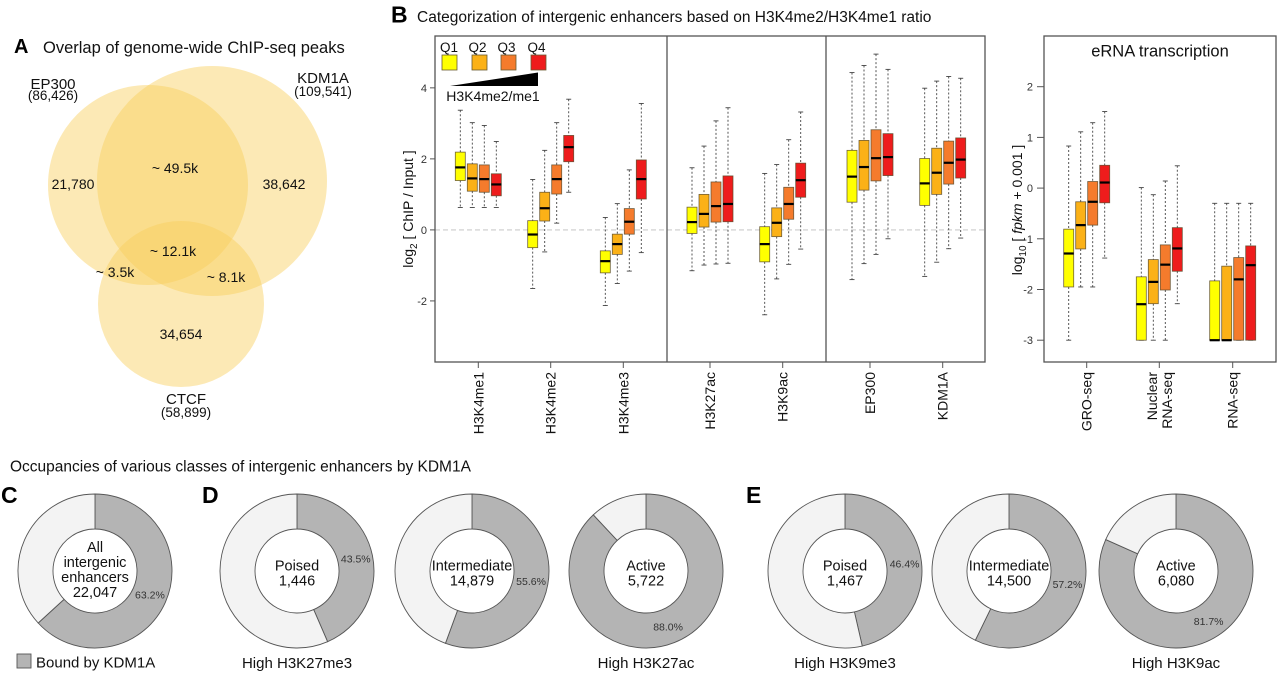 The image size is (1280, 676). What do you see at coordinates (95, 548) in the screenshot?
I see `donut-center-label: All` at bounding box center [95, 548].